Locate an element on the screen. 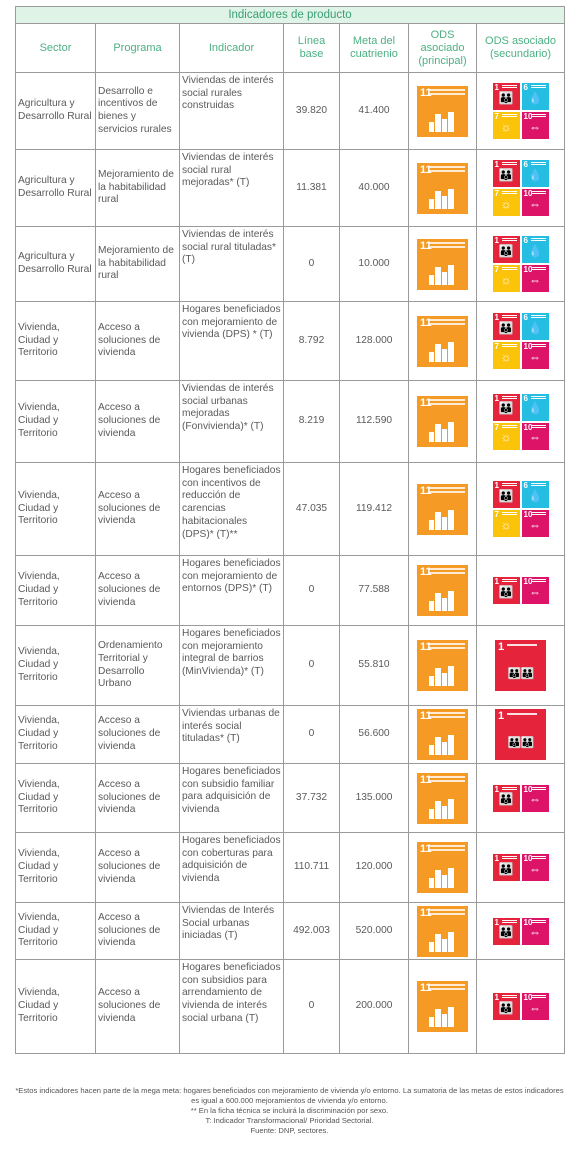  cell-linea-base: 8.219 is located at coordinates (311, 421).